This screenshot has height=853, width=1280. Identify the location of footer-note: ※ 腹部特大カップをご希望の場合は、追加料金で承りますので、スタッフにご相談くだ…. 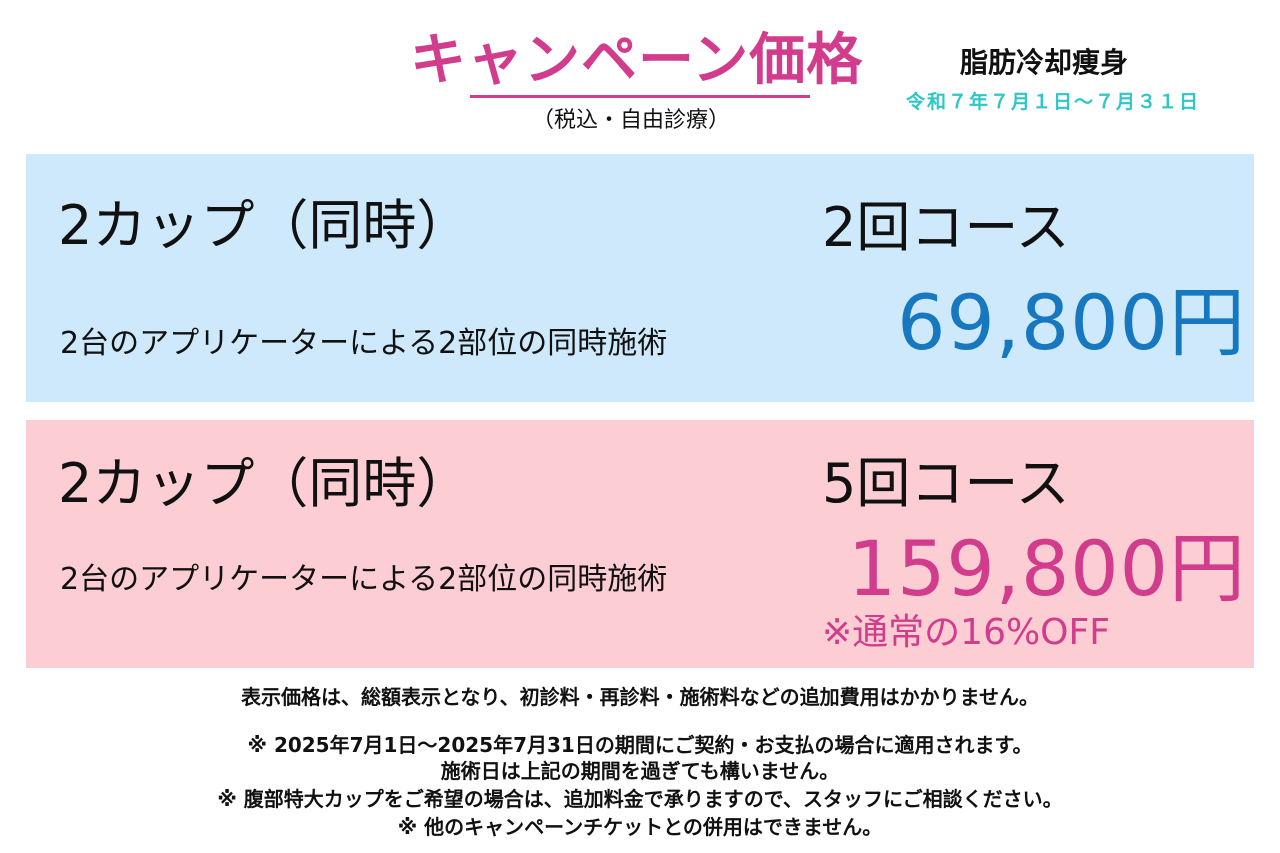
(640, 799).